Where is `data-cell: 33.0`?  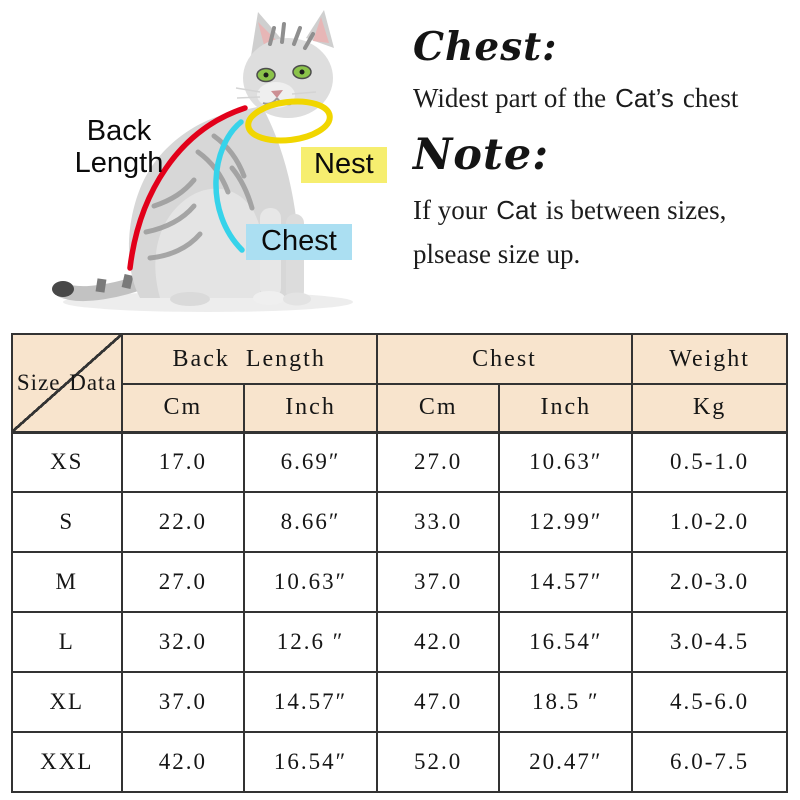 data-cell: 33.0 is located at coordinates (438, 522).